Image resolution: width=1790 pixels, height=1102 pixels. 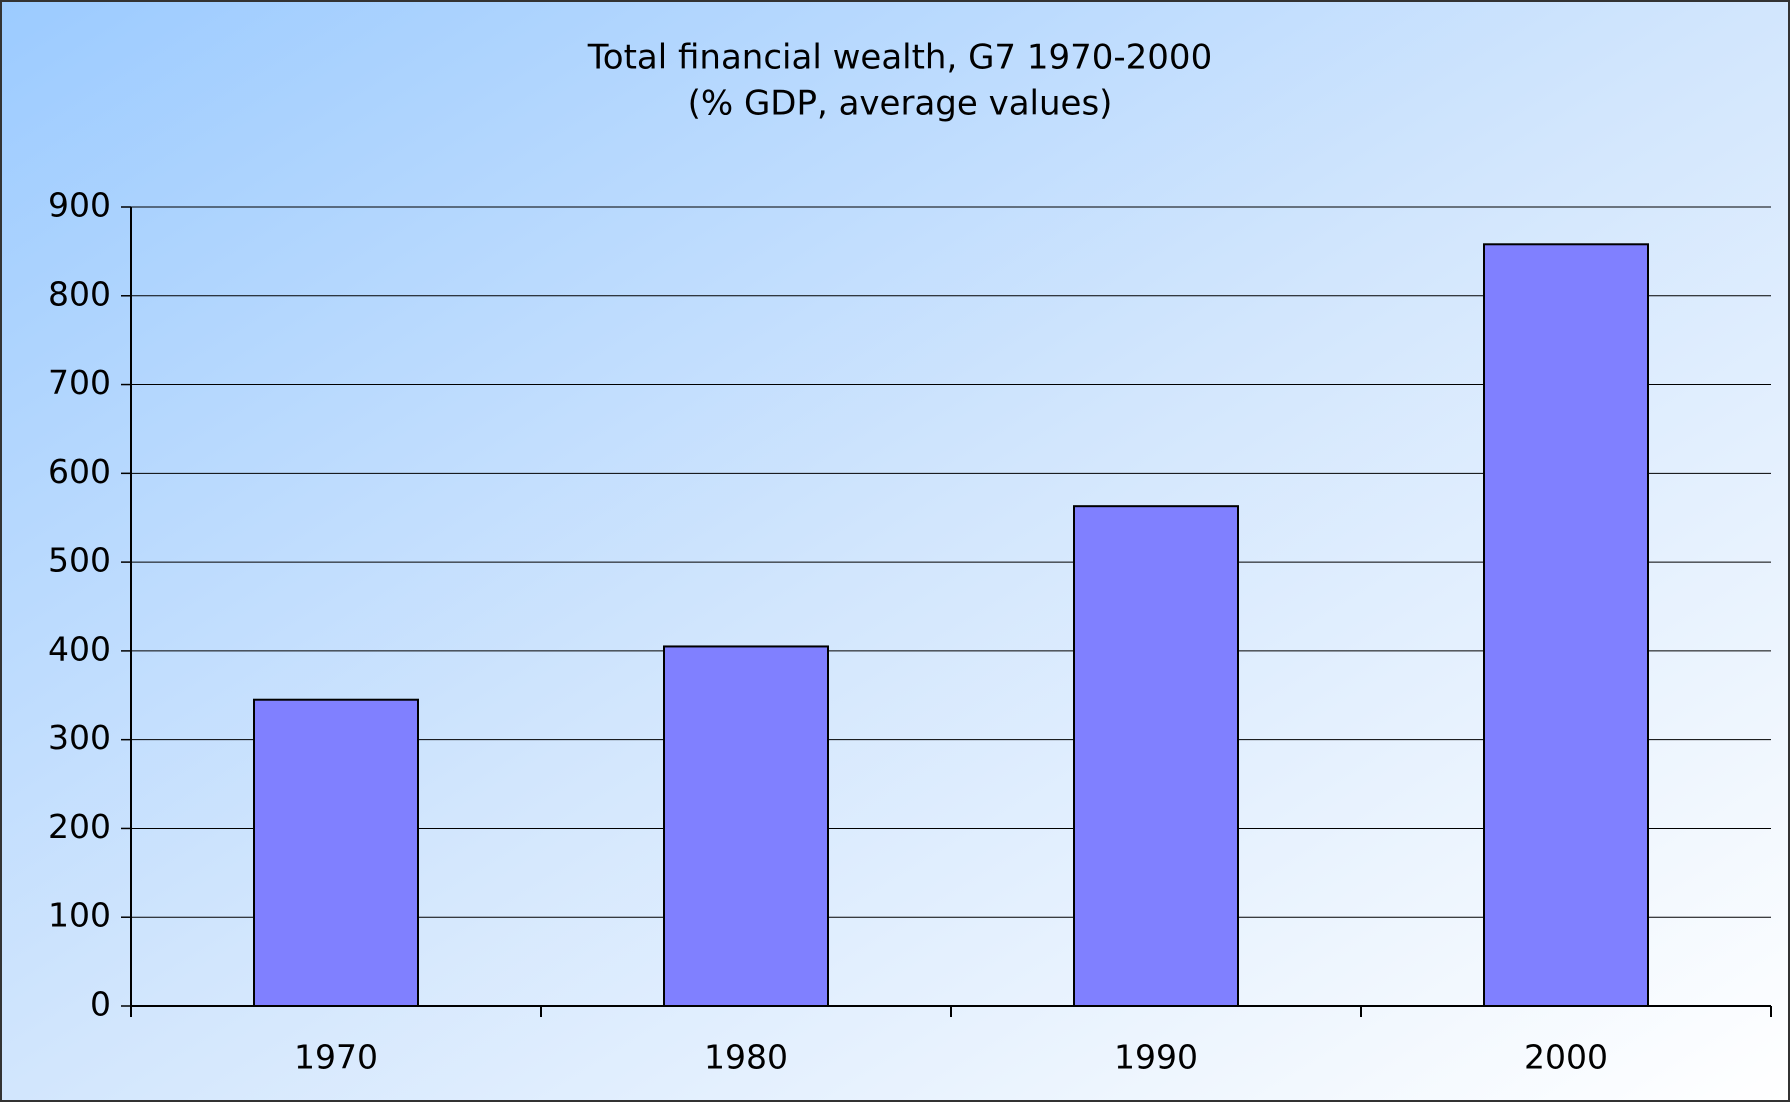 What do you see at coordinates (79, 205) in the screenshot?
I see `y-tick-label: 900` at bounding box center [79, 205].